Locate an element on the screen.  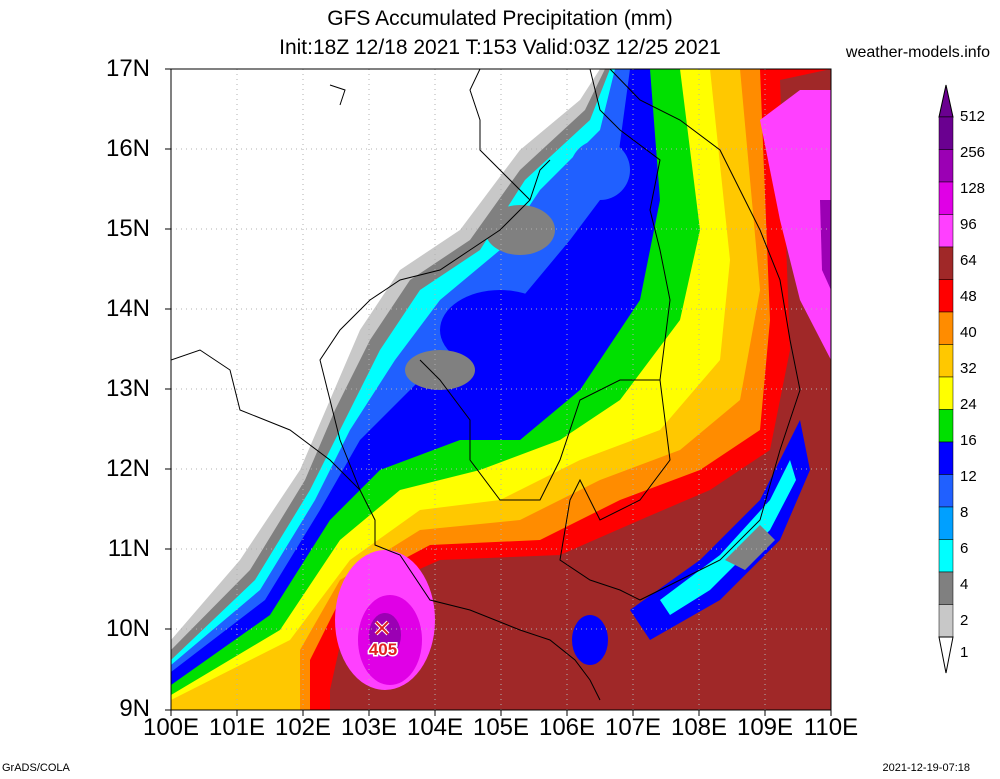
colorbar-label: 256 is located at coordinates (973, 152).